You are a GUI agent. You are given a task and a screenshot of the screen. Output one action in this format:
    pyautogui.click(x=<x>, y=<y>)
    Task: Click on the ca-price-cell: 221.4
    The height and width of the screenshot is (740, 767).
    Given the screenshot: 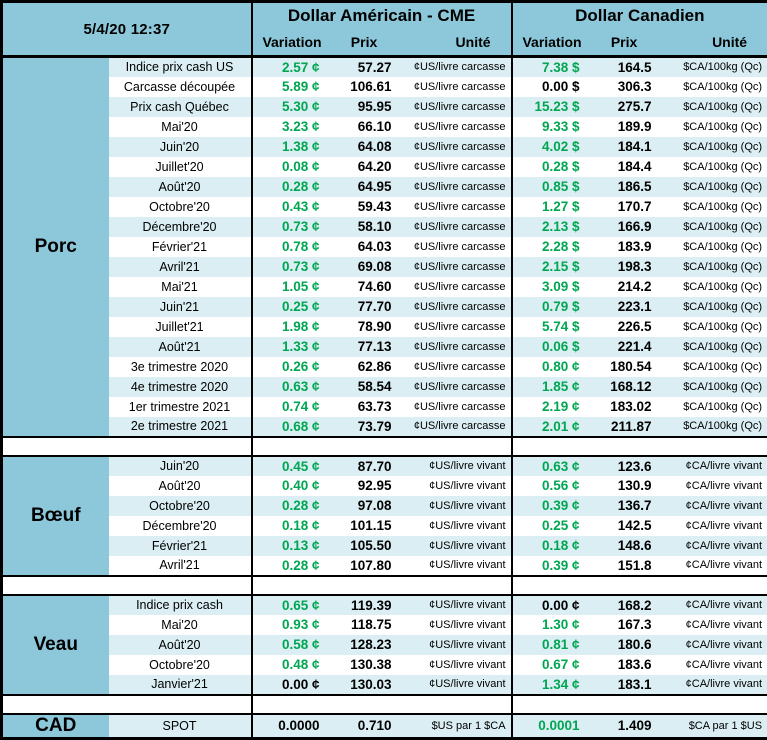 What is the action you would take?
    pyautogui.click(x=624, y=347)
    